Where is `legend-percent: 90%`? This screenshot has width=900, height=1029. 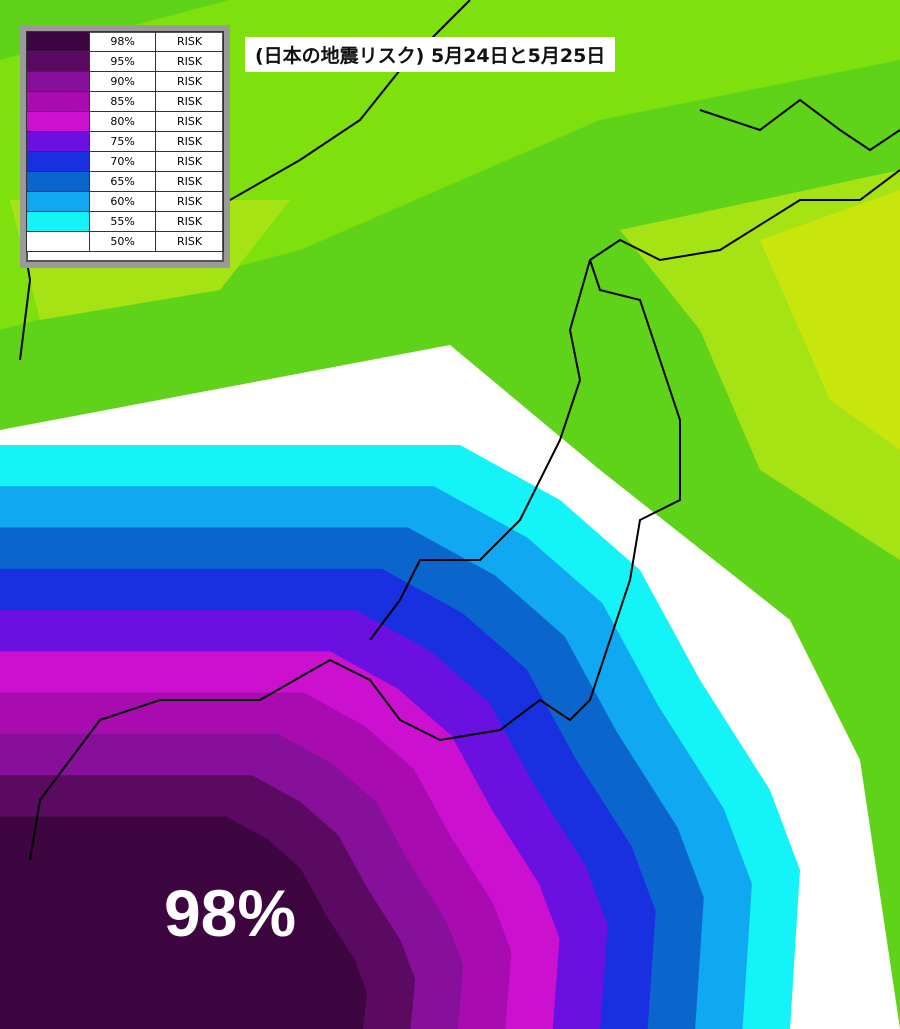
legend-percent: 90% is located at coordinates (122, 81).